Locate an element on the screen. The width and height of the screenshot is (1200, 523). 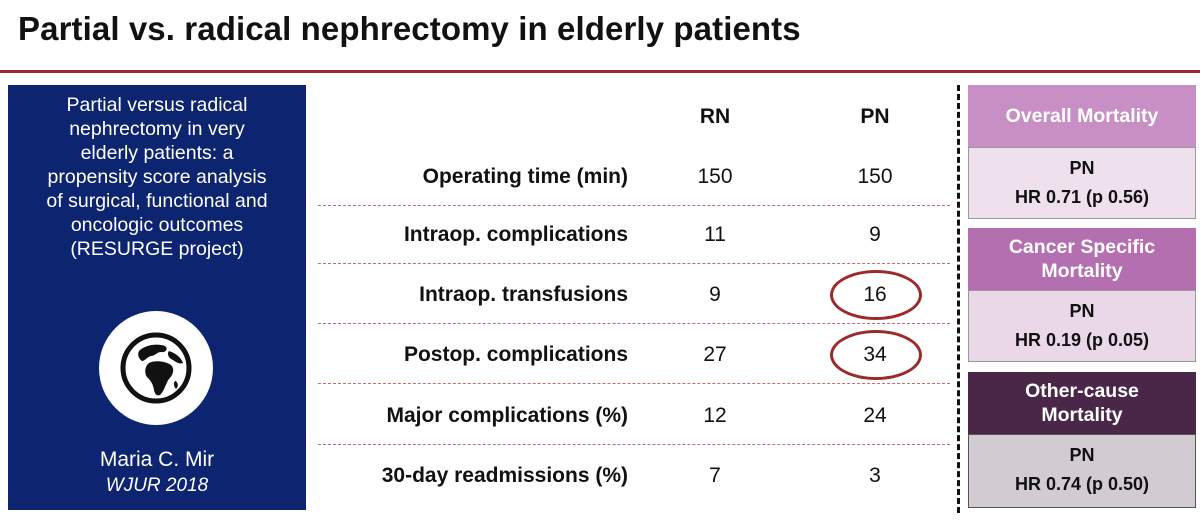
table-row: Operating time (min) 150 150 is located at coordinates (634, 177).